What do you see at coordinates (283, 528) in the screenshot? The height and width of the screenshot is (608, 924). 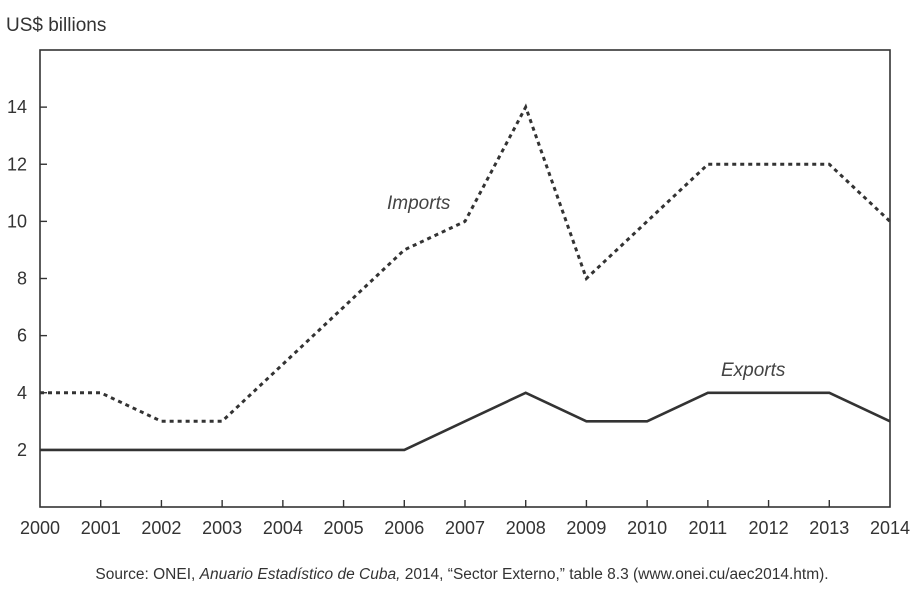 I see `x-tick-label: 2004` at bounding box center [283, 528].